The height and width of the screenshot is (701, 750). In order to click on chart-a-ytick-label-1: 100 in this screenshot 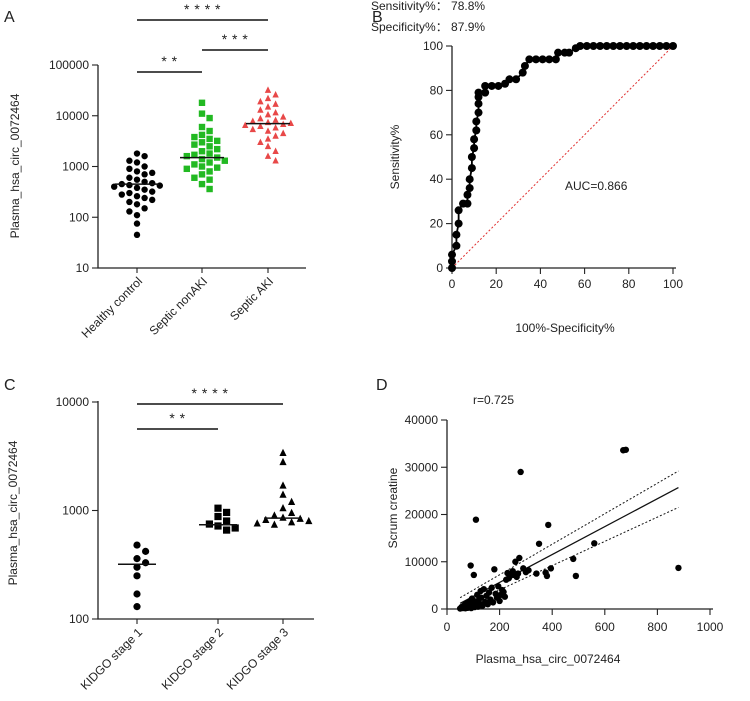, I will do `click(79, 217)`.